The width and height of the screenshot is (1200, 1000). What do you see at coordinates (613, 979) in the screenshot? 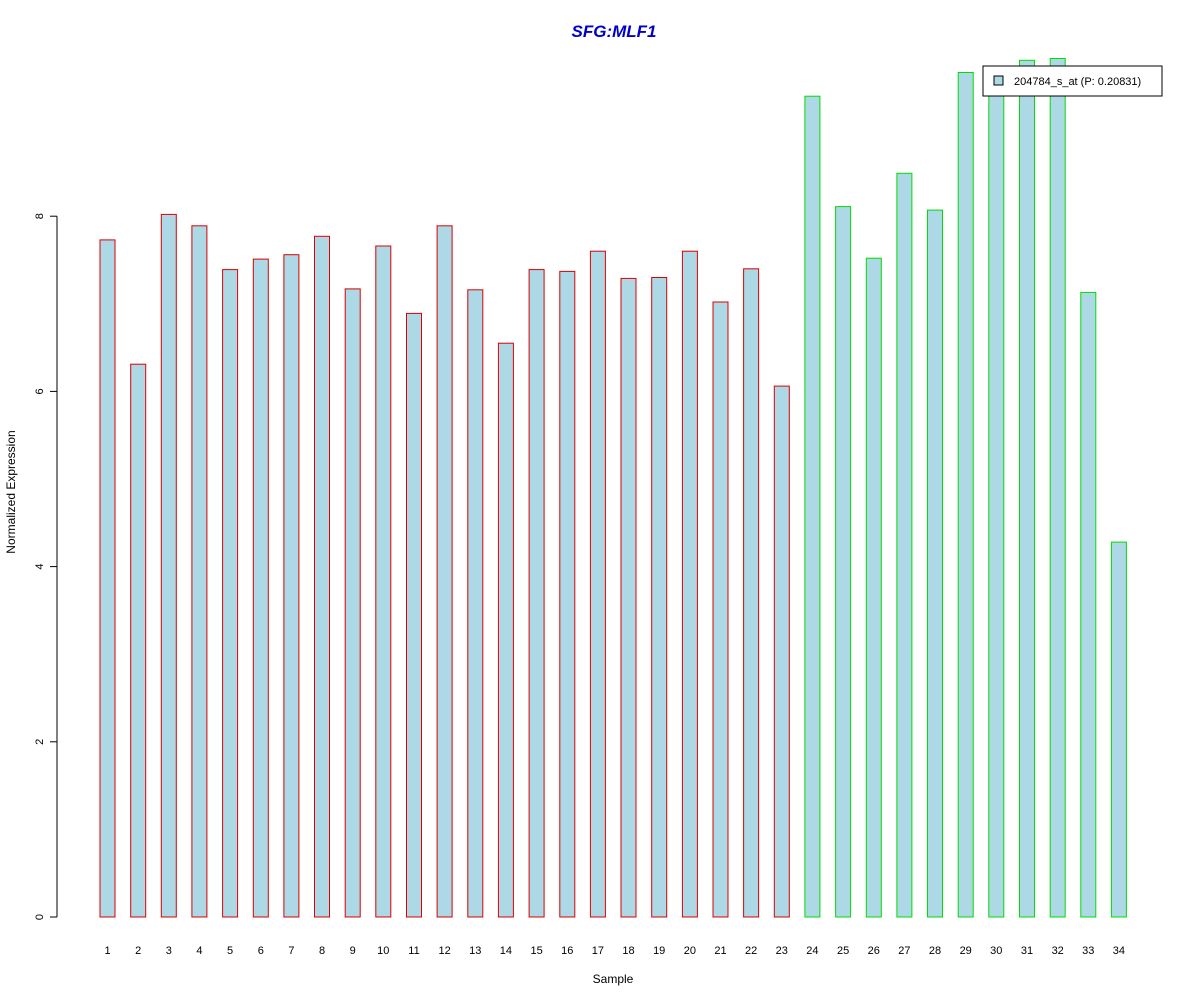
I see `x-axis-label: Sample` at bounding box center [613, 979].